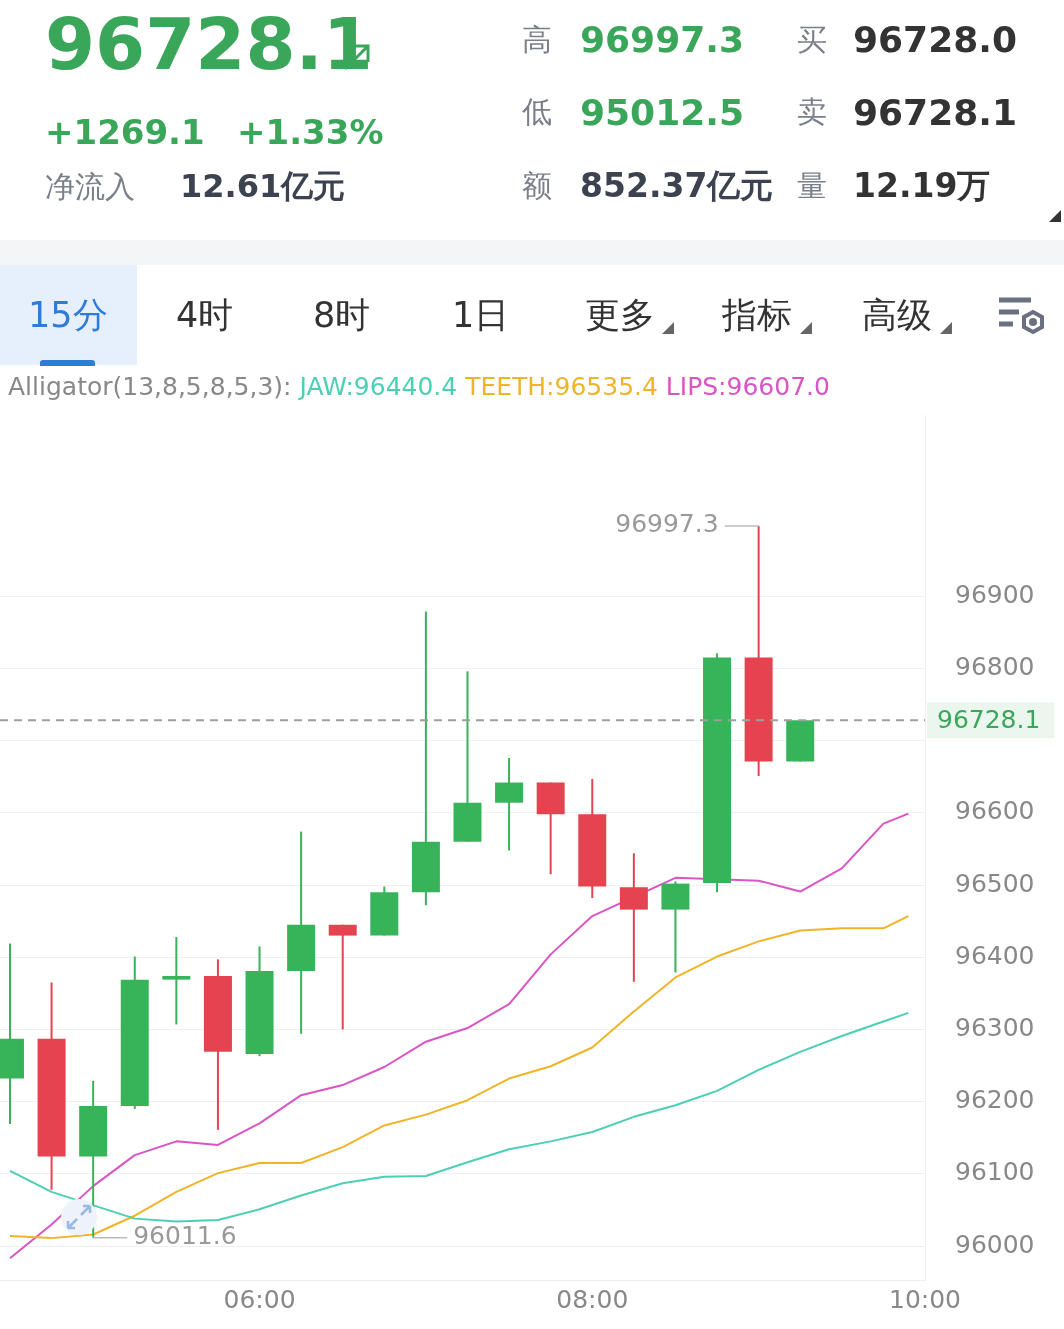 The height and width of the screenshot is (1329, 1064). What do you see at coordinates (259, 1299) in the screenshot?
I see `x-tick-label: 06:00` at bounding box center [259, 1299].